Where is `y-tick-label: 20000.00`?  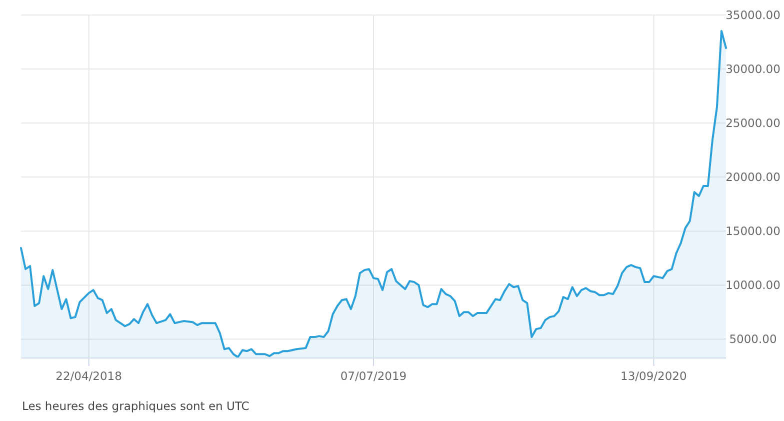
y-tick-label: 20000.00 is located at coordinates (753, 177).